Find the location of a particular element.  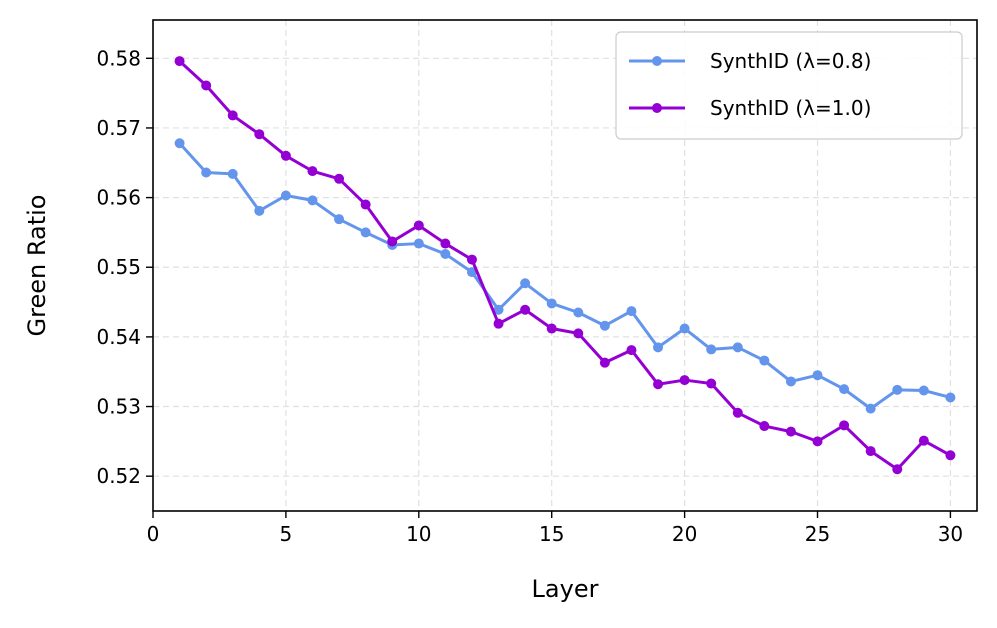

x-tick-label: 30 is located at coordinates (950, 534).